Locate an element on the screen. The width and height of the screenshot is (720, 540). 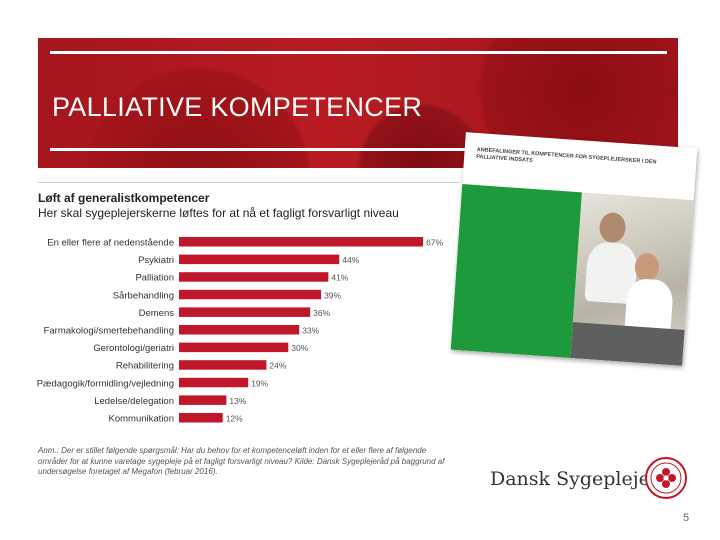
report-cover-green-panel is located at coordinates (516, 271).